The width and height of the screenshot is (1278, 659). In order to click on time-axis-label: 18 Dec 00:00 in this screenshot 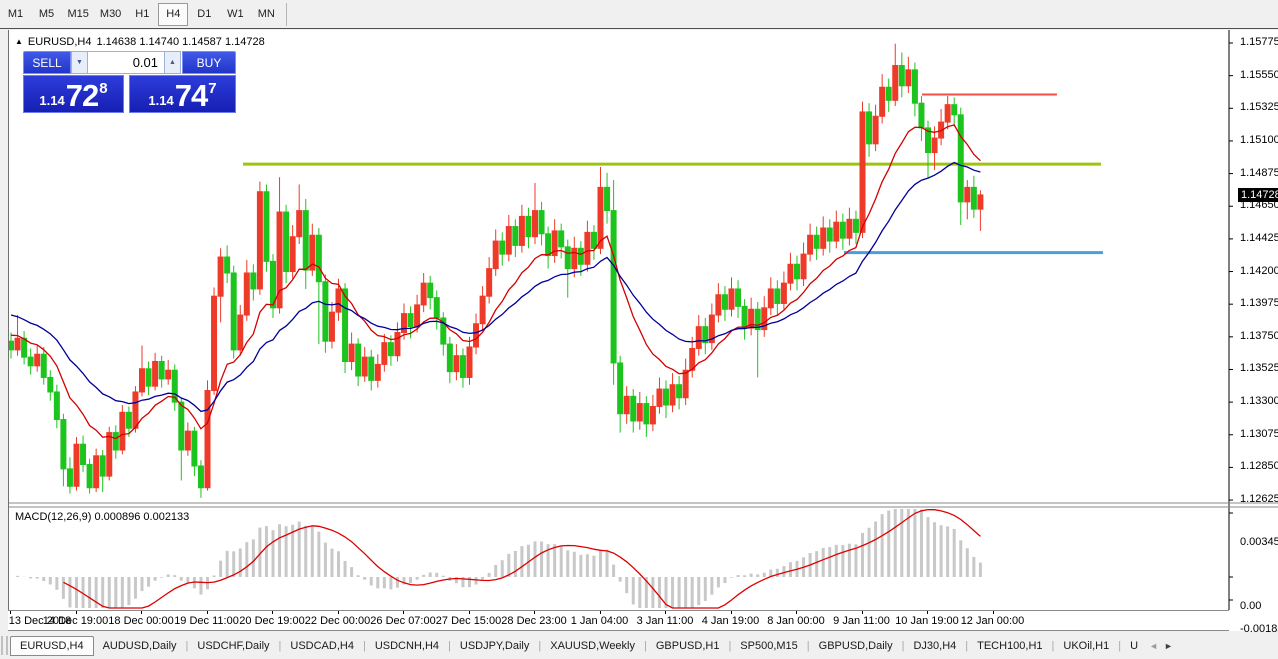, I will do `click(141, 621)`.